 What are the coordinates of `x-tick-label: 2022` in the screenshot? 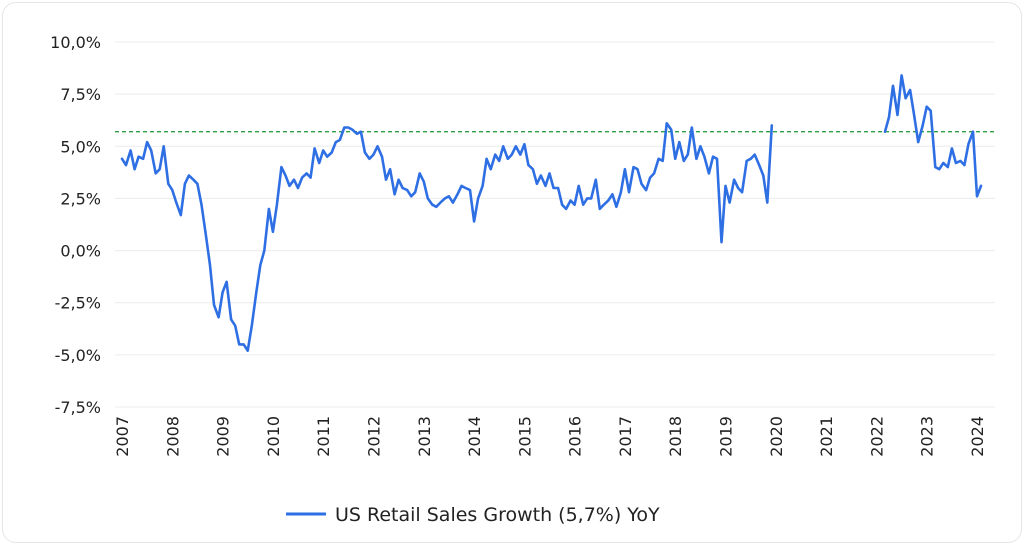 It's located at (876, 436).